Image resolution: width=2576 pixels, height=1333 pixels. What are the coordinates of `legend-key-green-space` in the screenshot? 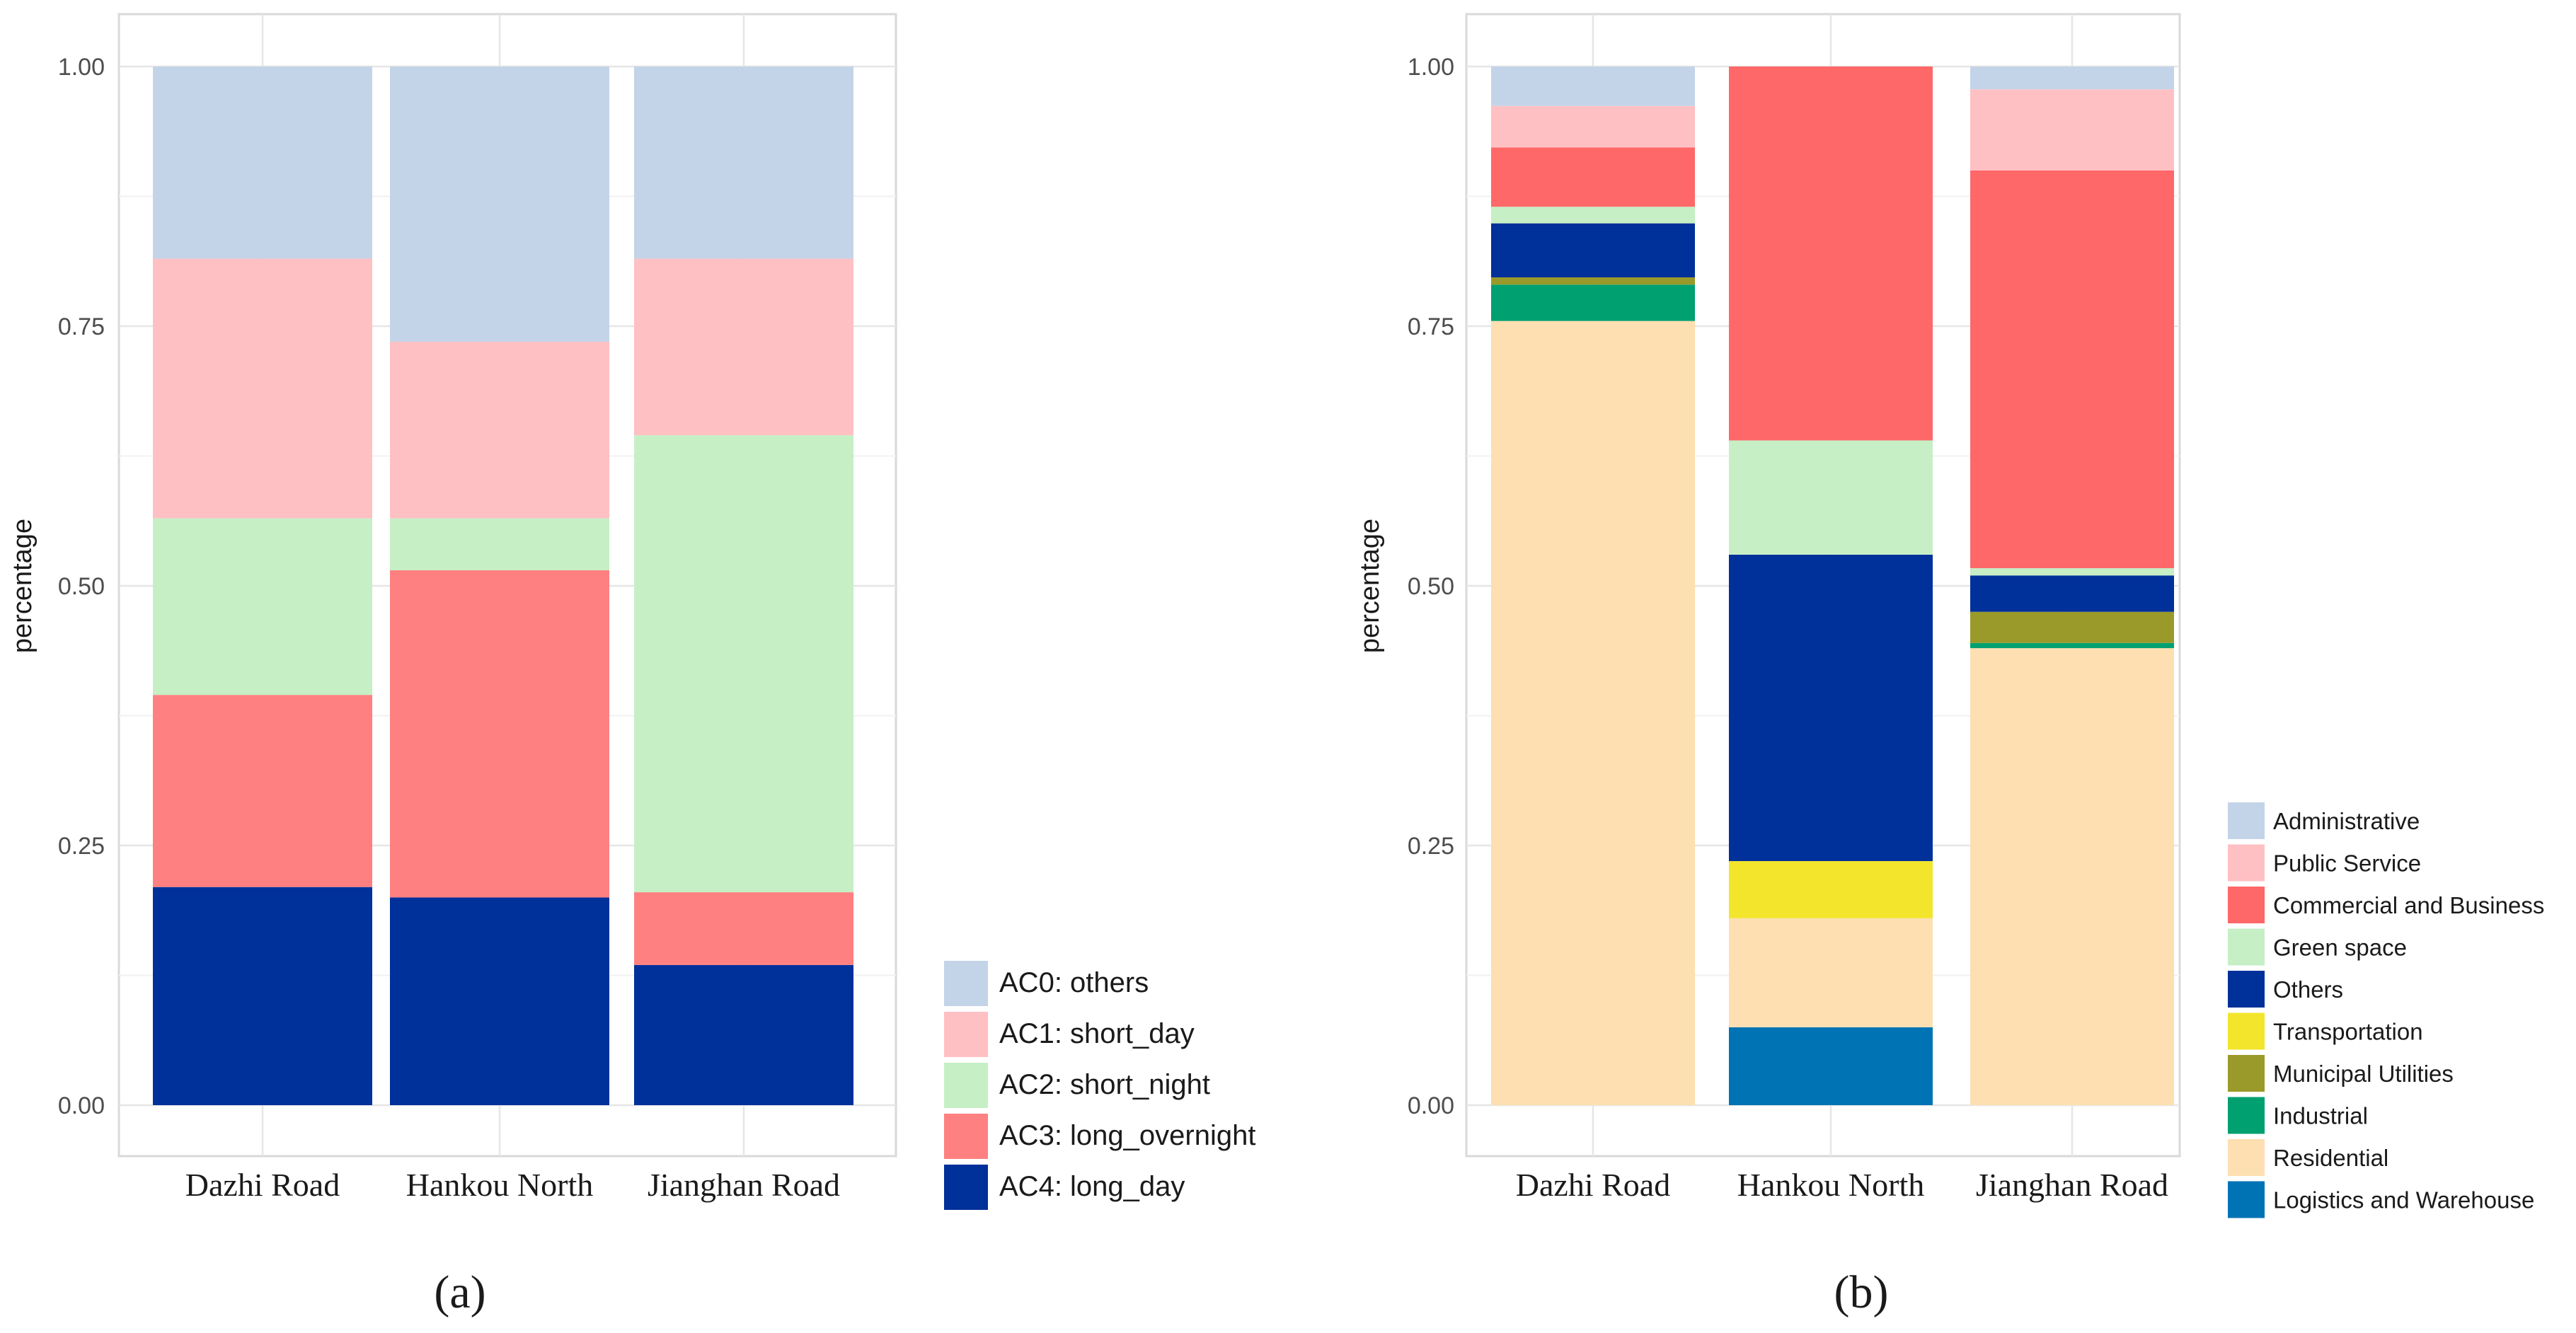 It's located at (2246, 947).